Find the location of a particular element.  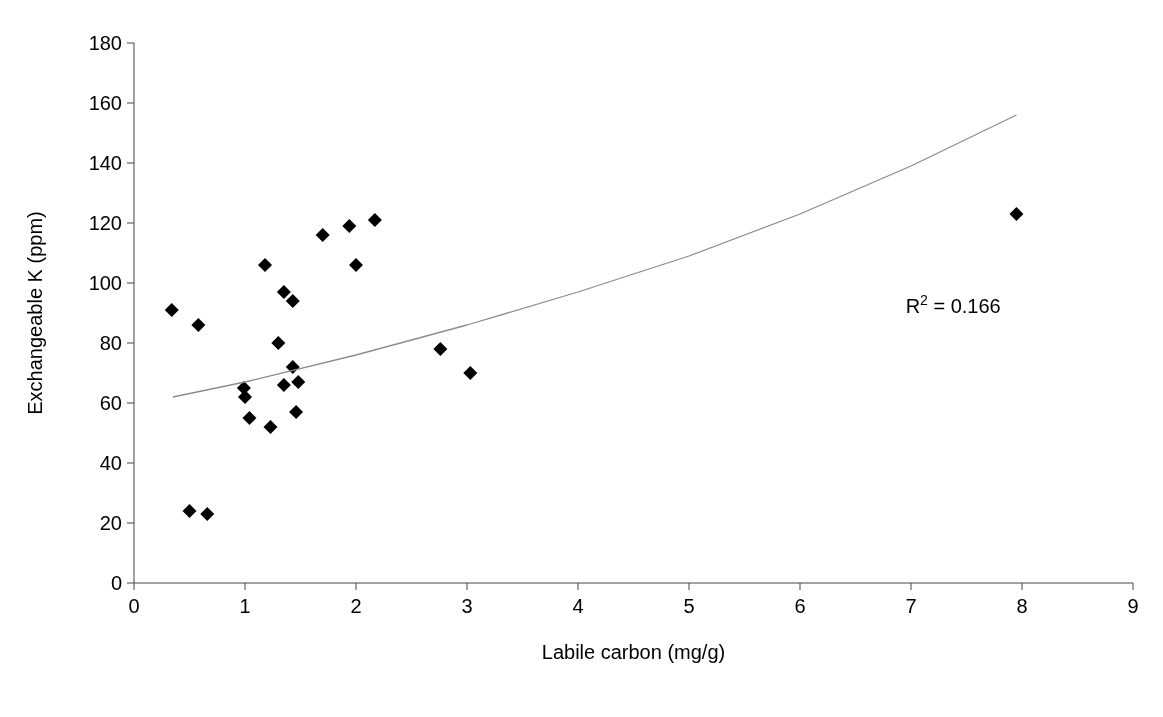

y-tick-label: 100 is located at coordinates (105, 283).